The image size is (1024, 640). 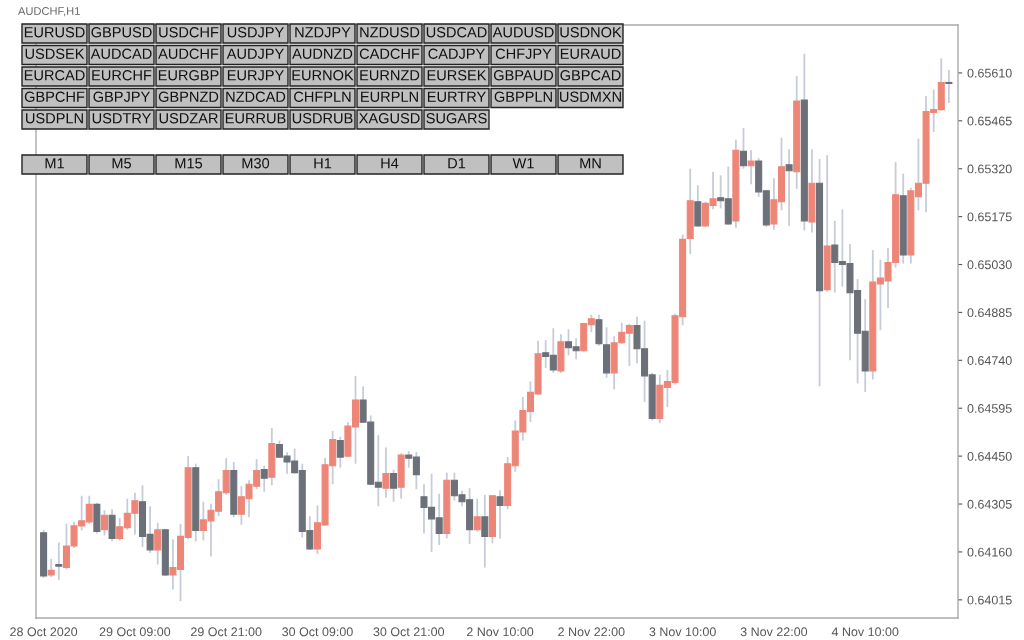 I want to click on annotation: XAGUSD, so click(x=389, y=118).